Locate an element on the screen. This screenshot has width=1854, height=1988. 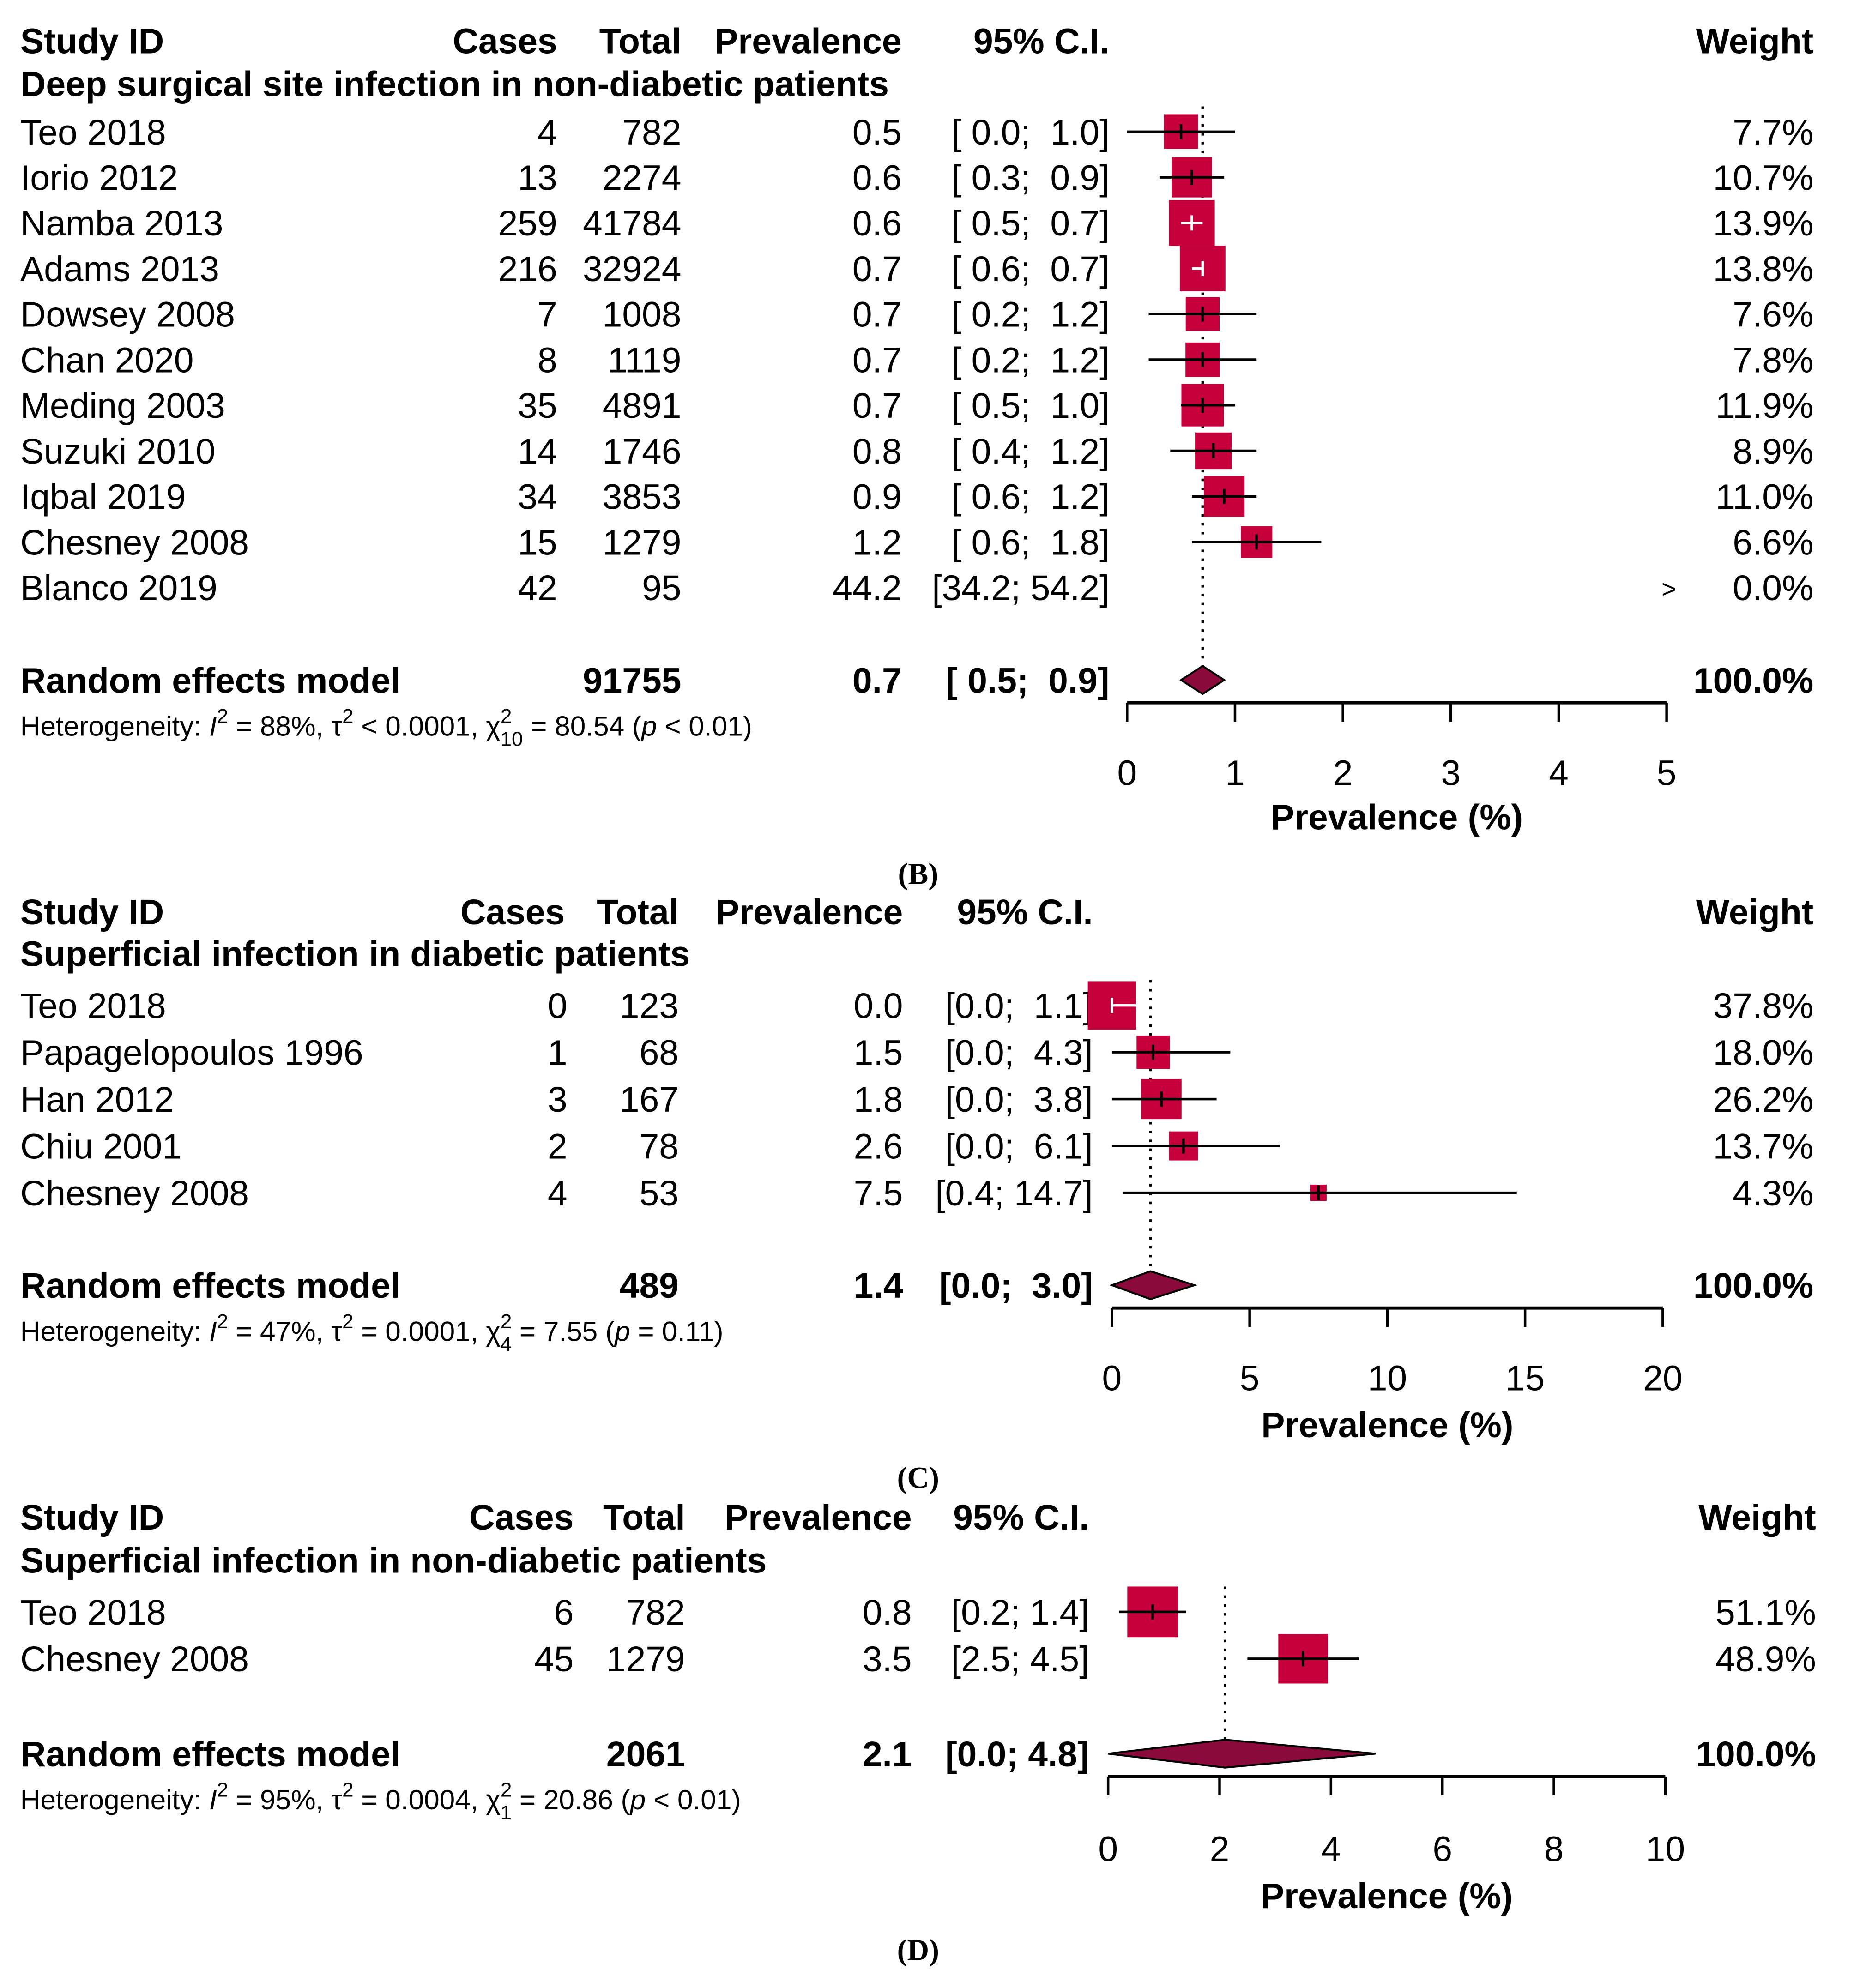
ci-value: [0.2; 1.4] is located at coordinates (1020, 1613).